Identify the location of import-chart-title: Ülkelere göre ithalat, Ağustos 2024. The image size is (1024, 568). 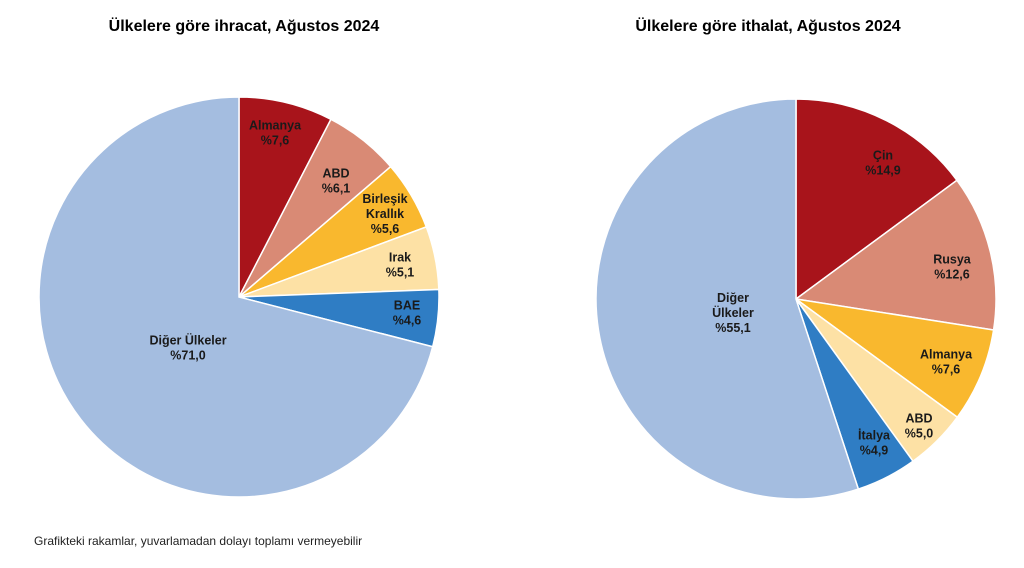
(768, 26).